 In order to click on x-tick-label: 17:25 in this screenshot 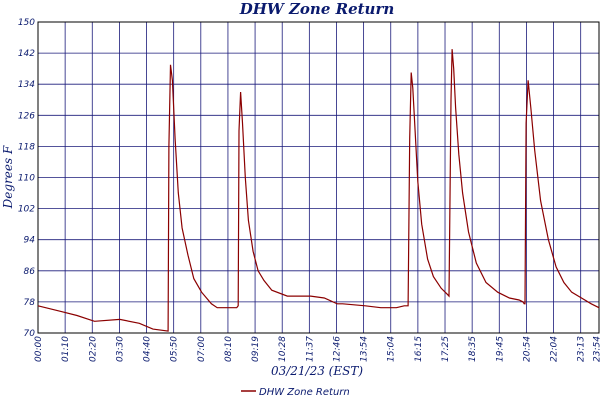, I will do `click(446, 349)`.